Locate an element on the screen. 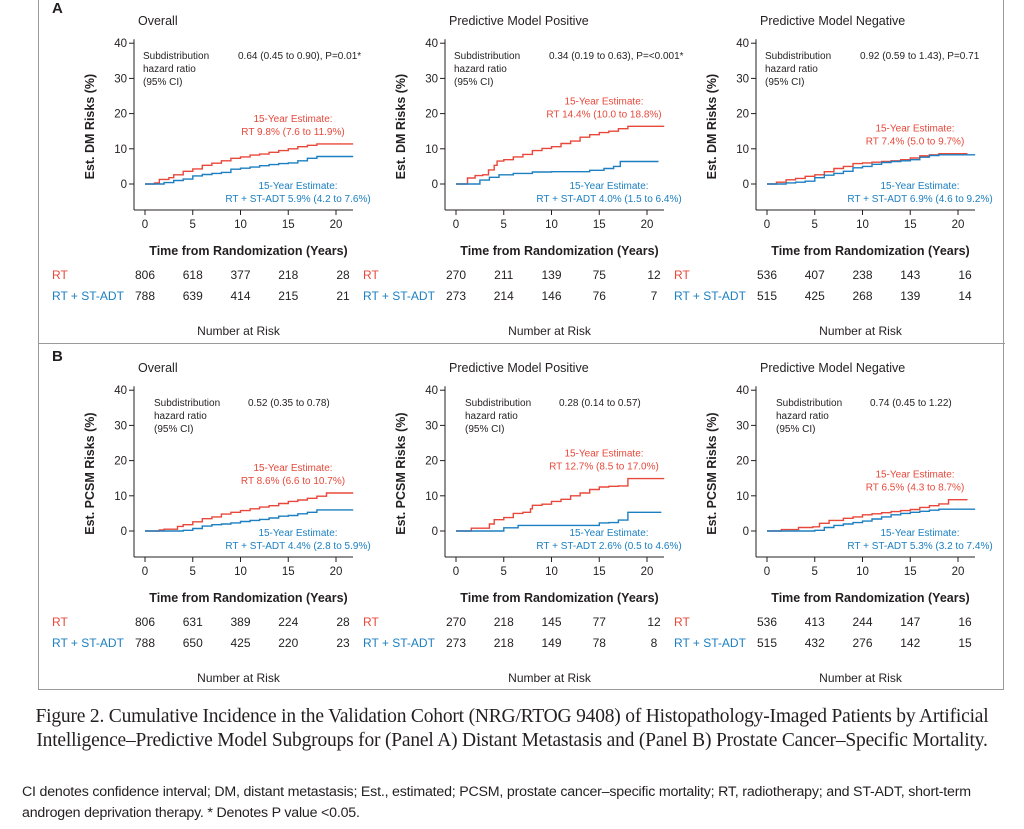 The height and width of the screenshot is (829, 1024). risk-count: 211 is located at coordinates (503, 275).